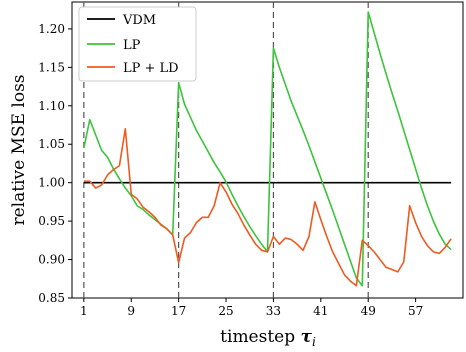  What do you see at coordinates (307, 337) in the screenshot?
I see `x-axis-label-symbol: τ` at bounding box center [307, 337].